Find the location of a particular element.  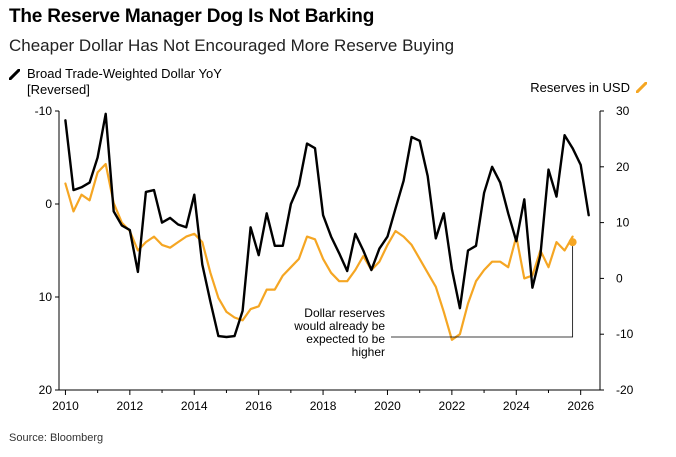

right-tick-label: 10 is located at coordinates (623, 223).